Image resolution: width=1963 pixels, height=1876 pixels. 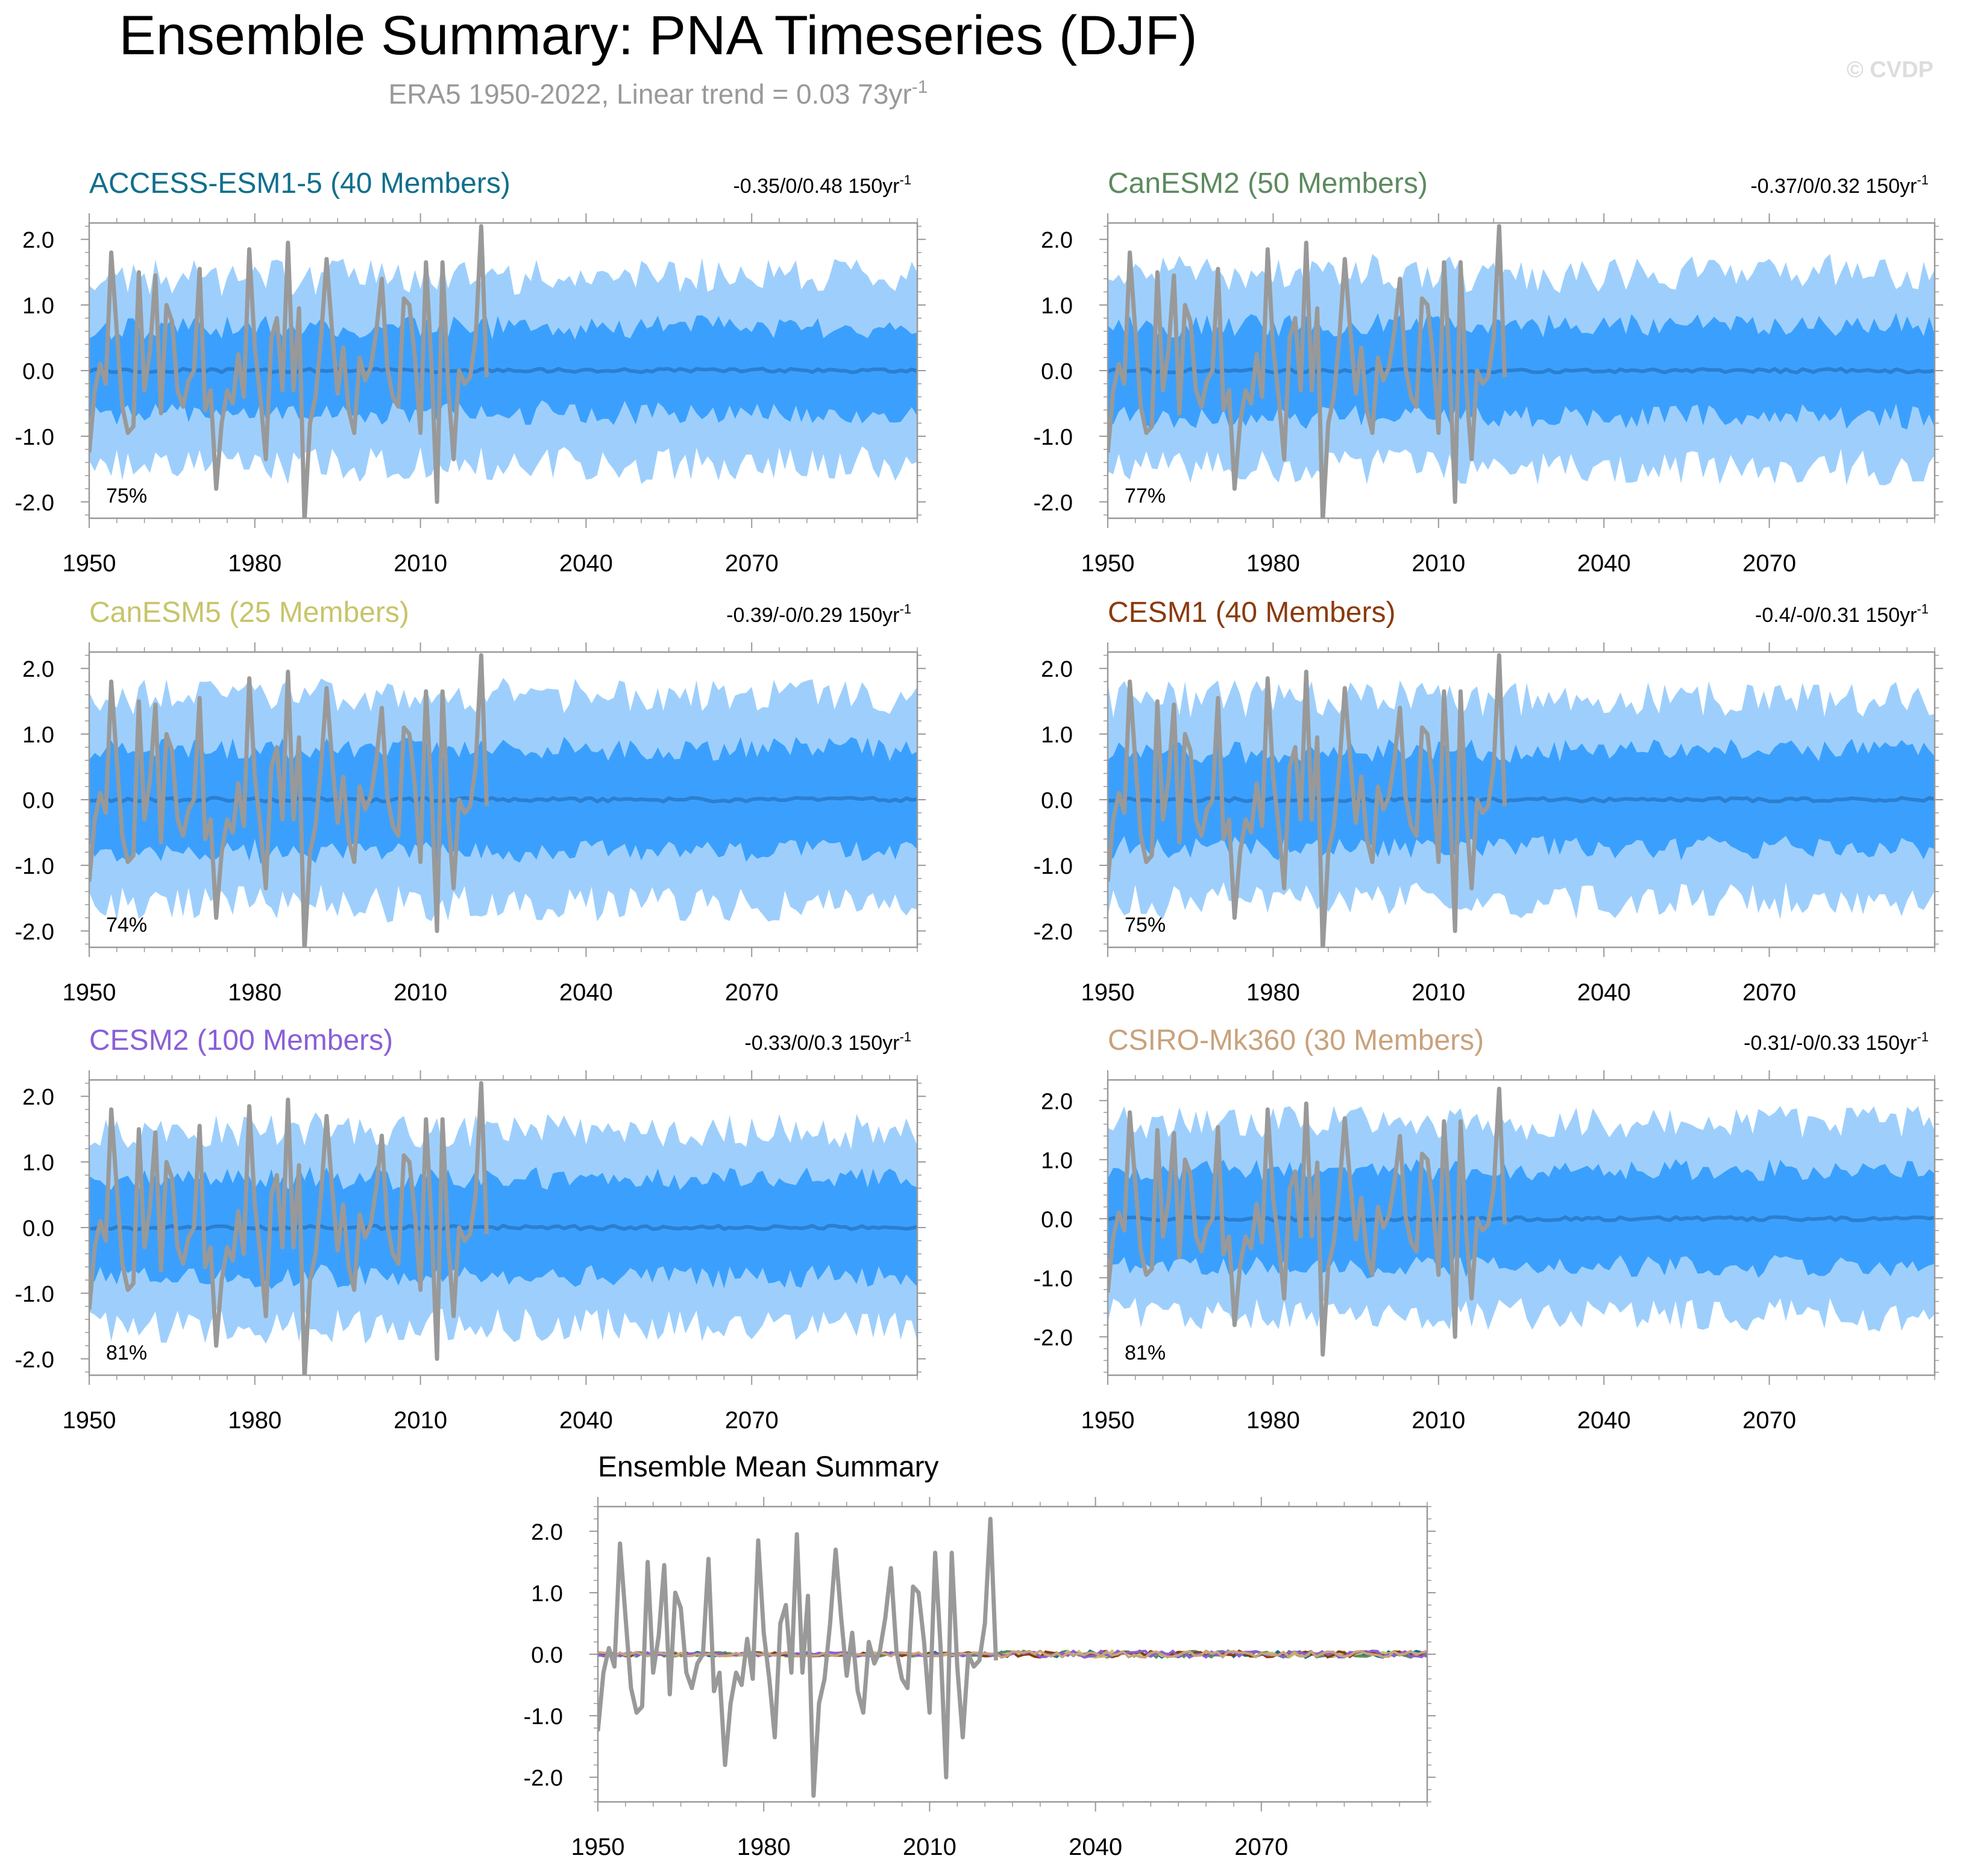 I want to click on trend-label-text: -0.4/-0/0.31 150yr, so click(x=1836, y=615).